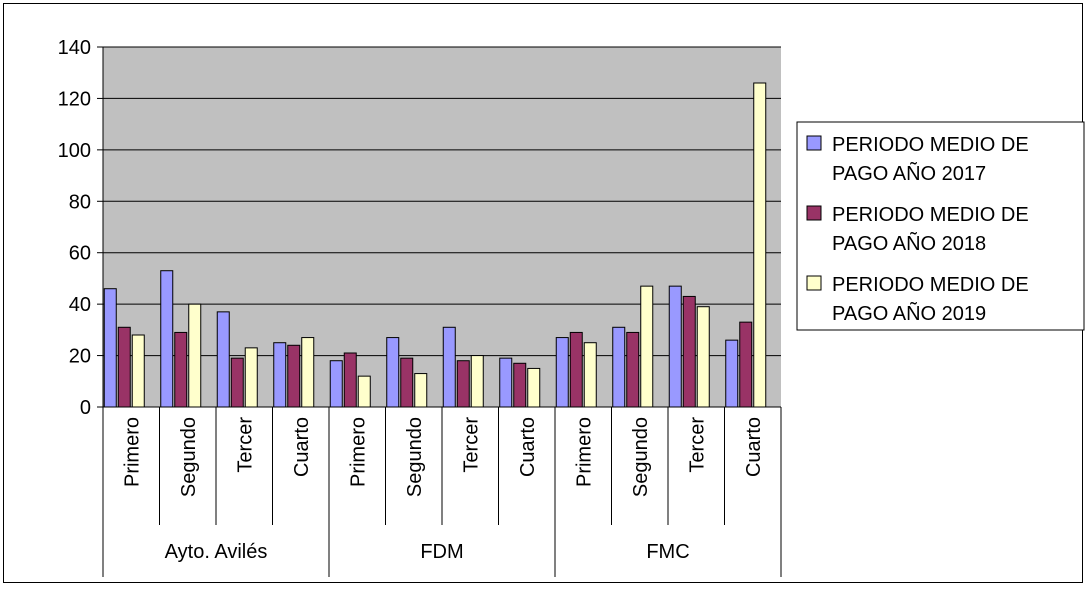  Describe the element at coordinates (216, 552) in the screenshot. I see `group-label: Ayto. Avilés` at that location.